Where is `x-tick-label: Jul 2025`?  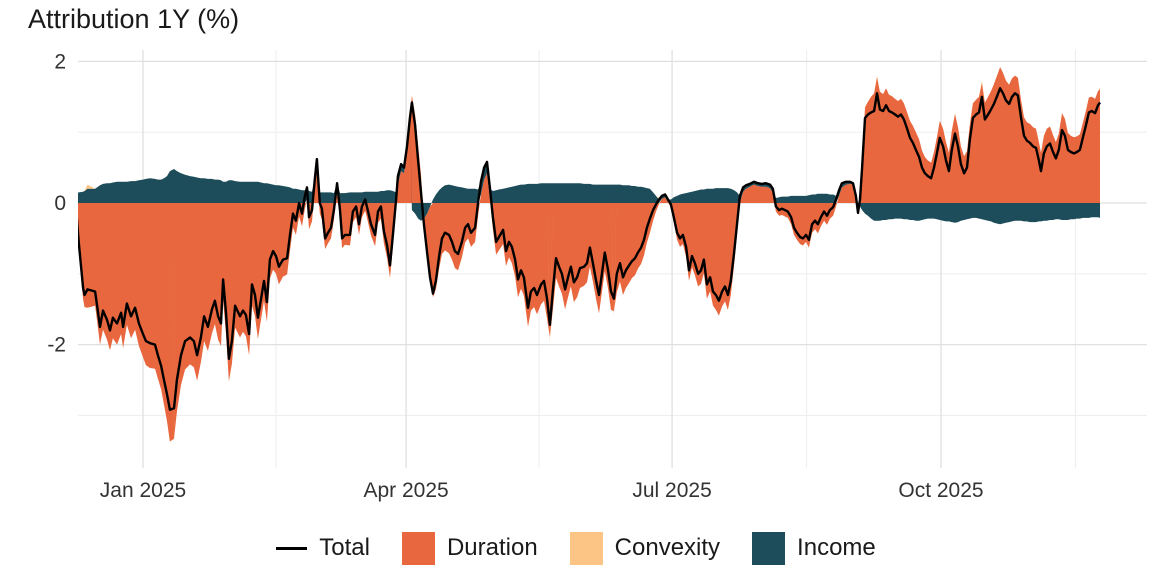
x-tick-label: Jul 2025 is located at coordinates (671, 490).